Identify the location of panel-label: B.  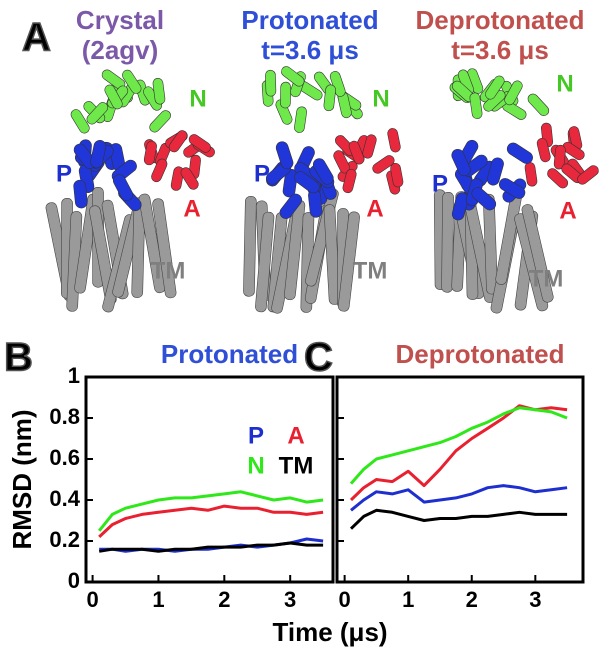
(18, 358).